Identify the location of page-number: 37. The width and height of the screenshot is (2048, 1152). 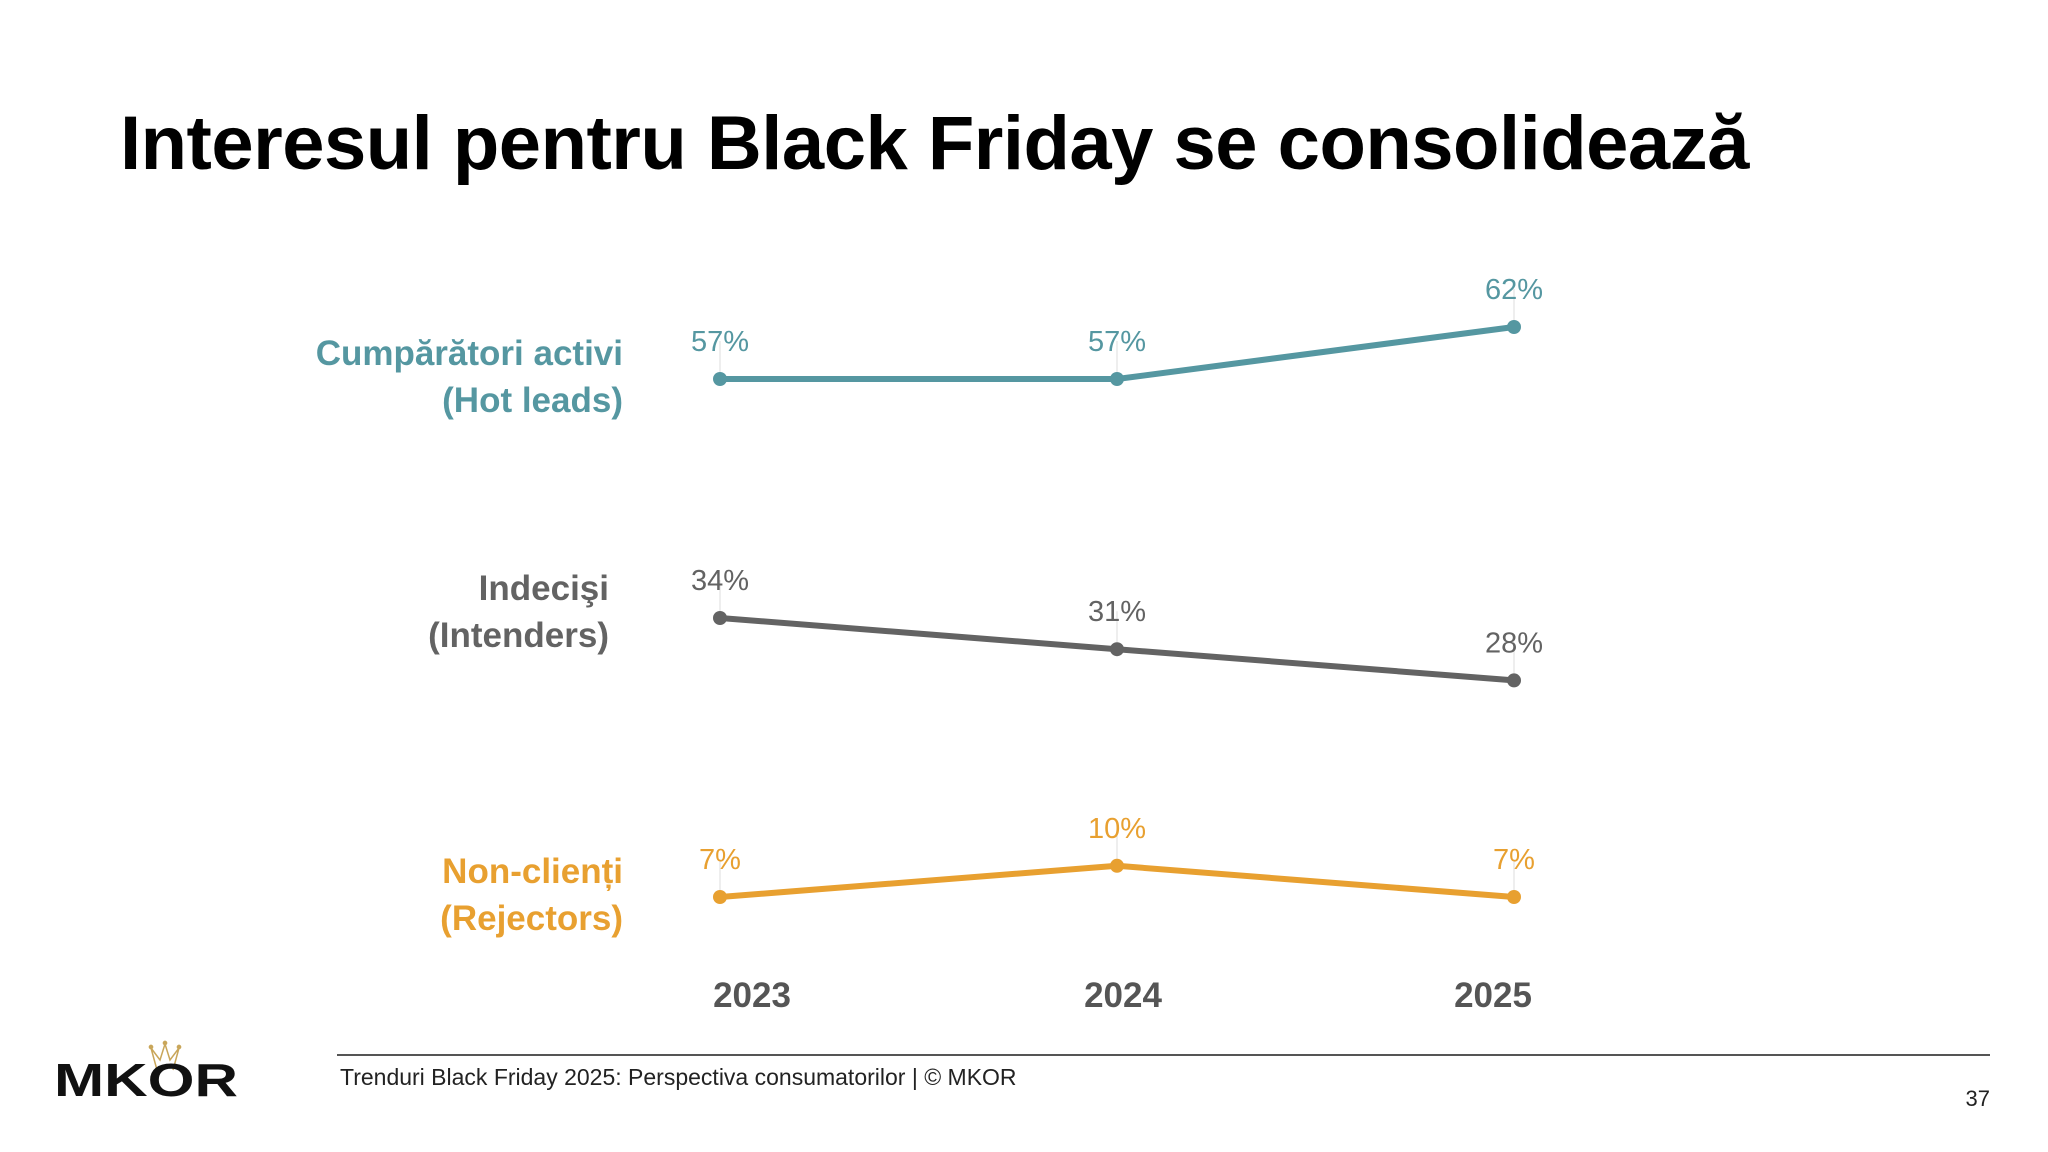
(1977, 1098).